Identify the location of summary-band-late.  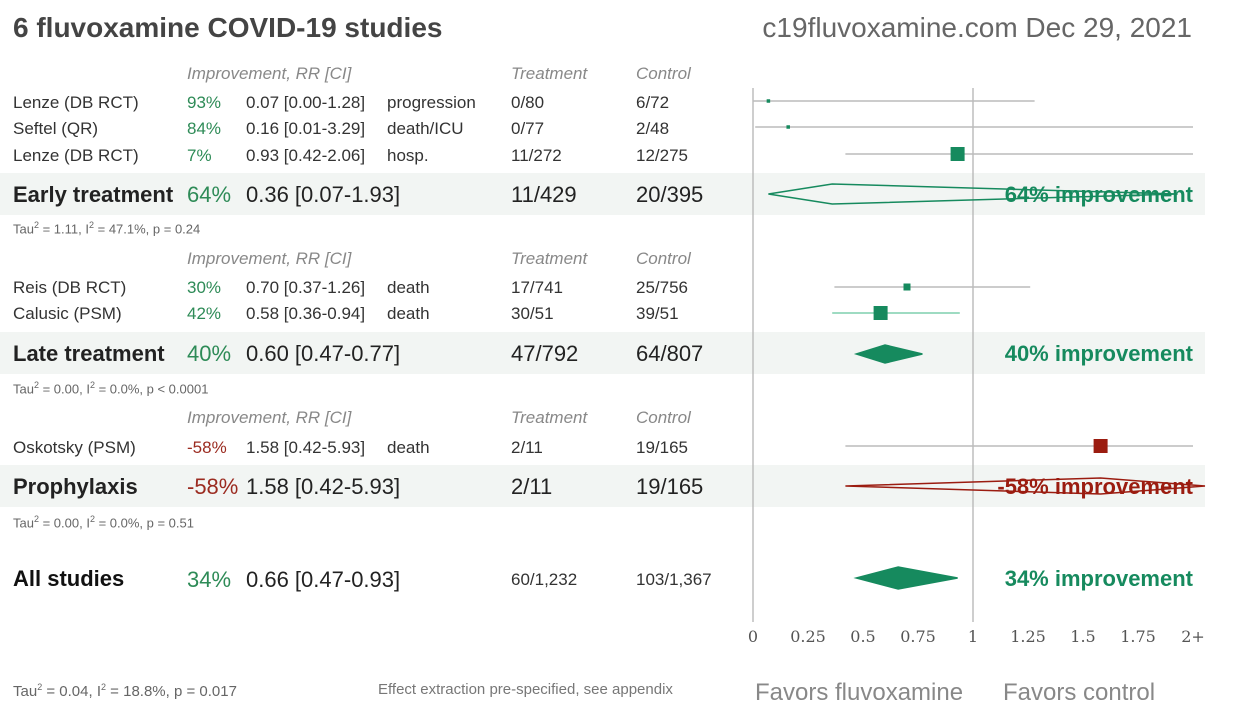
(602, 353).